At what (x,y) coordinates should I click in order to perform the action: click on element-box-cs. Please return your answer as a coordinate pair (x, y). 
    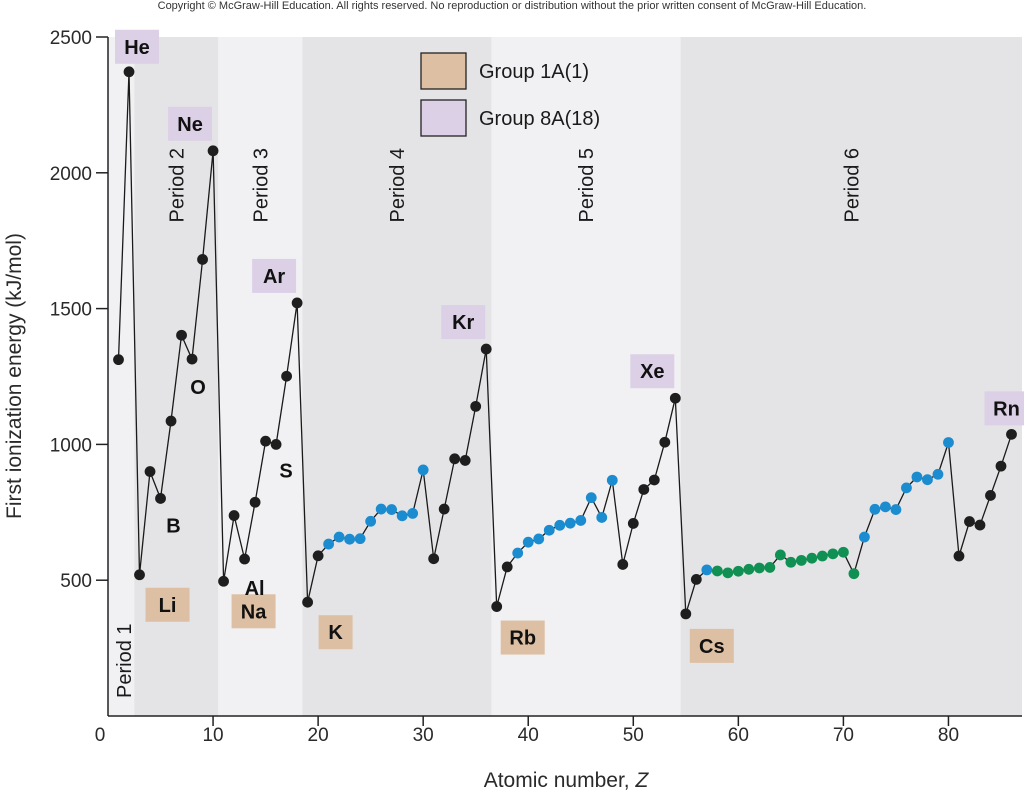
    Looking at the image, I should click on (711, 645).